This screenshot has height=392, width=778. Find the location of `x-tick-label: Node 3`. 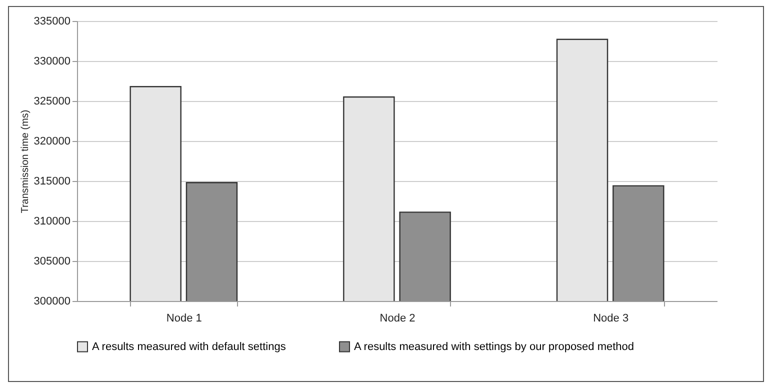

x-tick-label: Node 3 is located at coordinates (611, 318).